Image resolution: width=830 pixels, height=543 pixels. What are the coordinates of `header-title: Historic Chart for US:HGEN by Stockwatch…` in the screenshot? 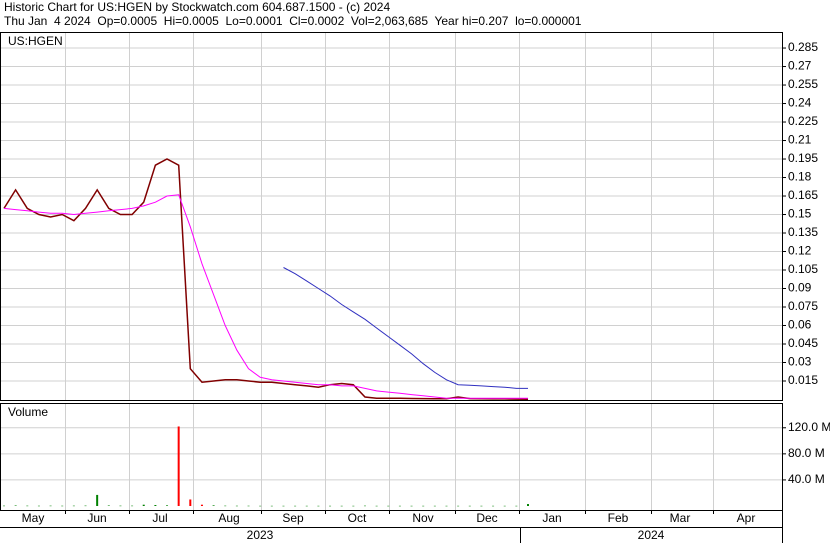 It's located at (197, 7).